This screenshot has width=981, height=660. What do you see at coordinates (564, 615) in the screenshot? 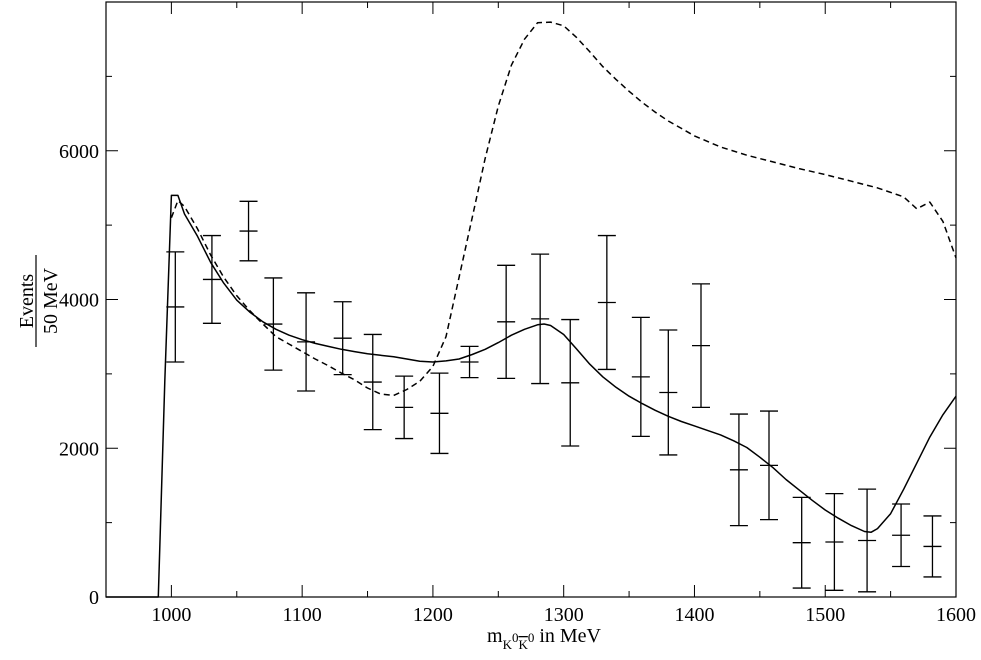
I see `x-tick-label: 1300` at bounding box center [564, 615].